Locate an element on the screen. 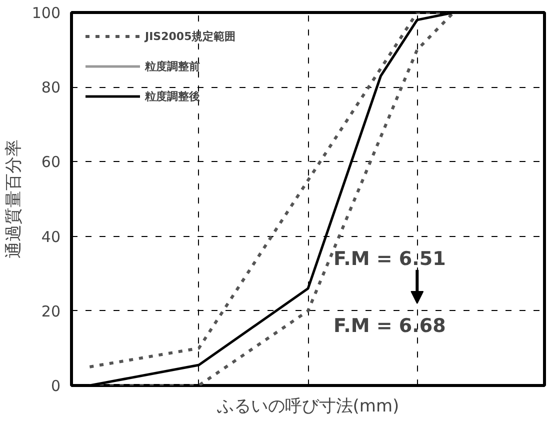  y-tick-label: 20 is located at coordinates (51, 311).